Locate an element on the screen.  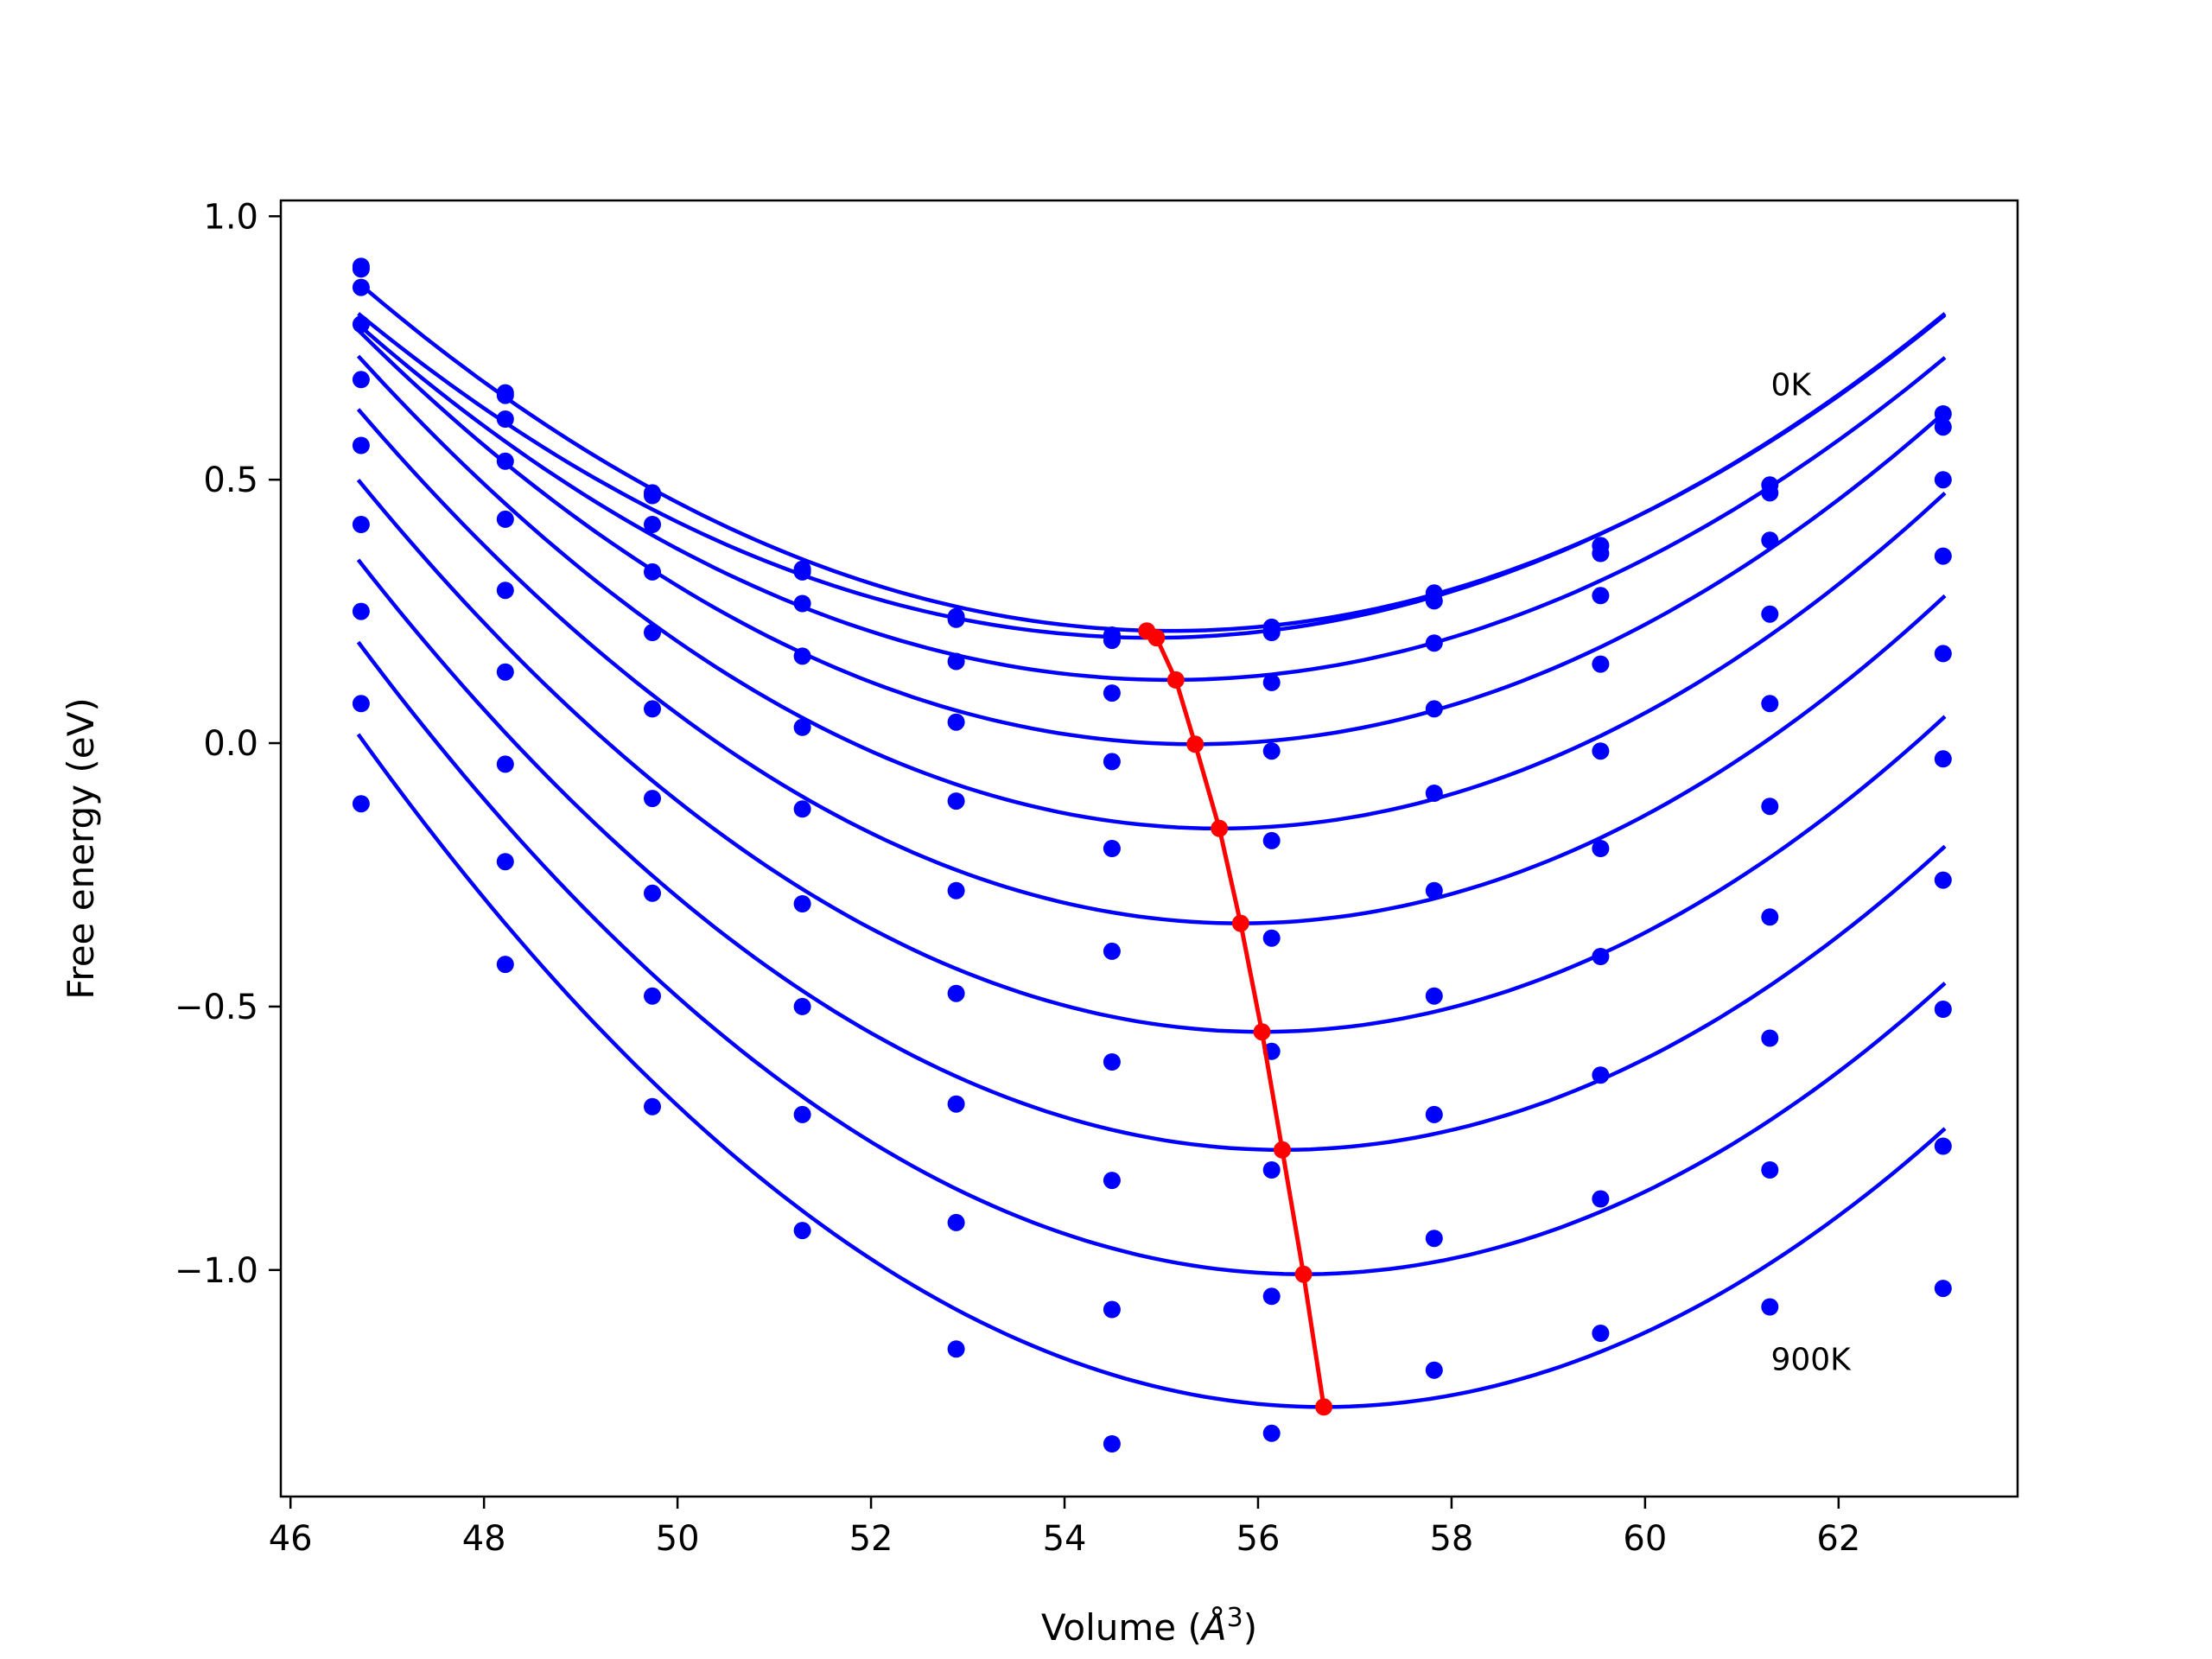
y-axis-label: Free energy (eV) is located at coordinates (81, 848).